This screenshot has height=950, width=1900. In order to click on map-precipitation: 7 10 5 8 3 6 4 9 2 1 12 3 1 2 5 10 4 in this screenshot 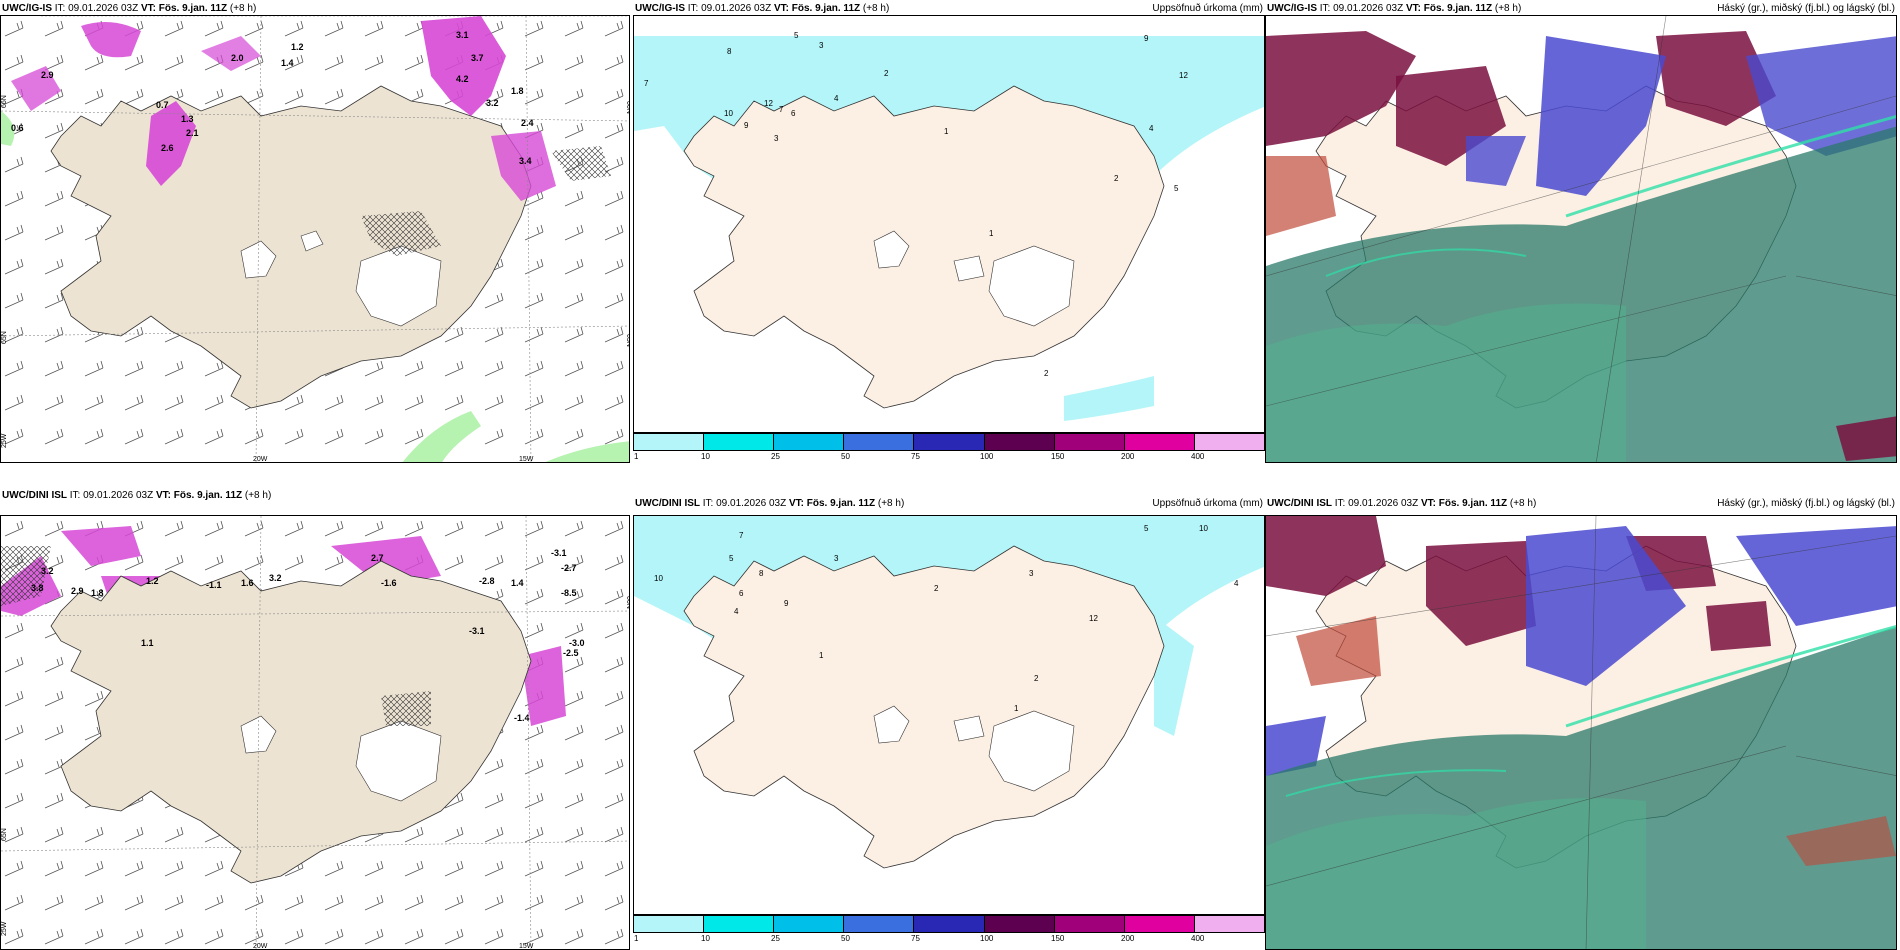, I will do `click(949, 715)`.